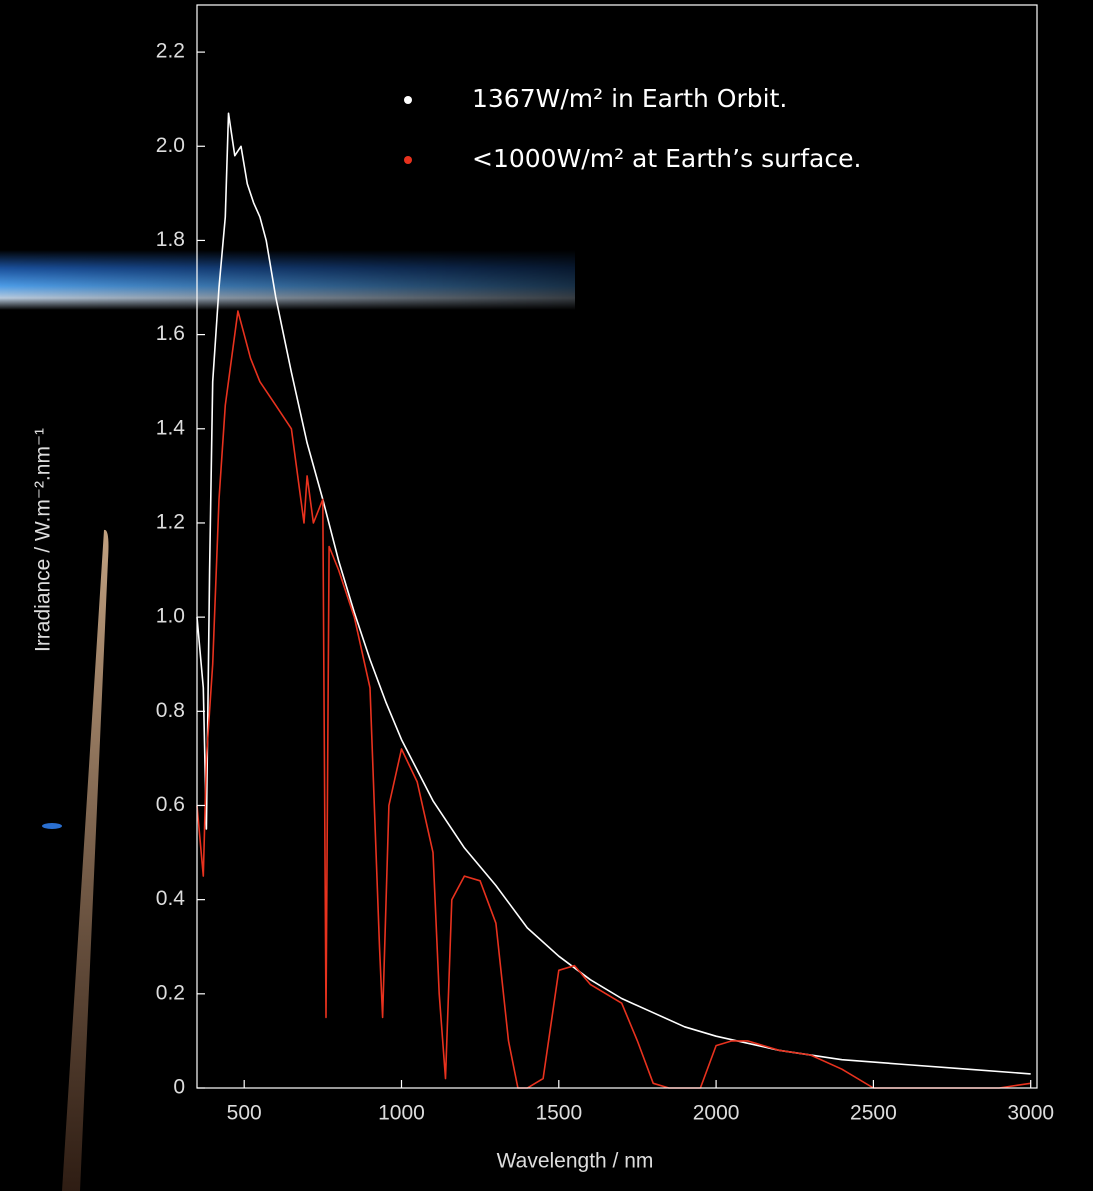 The width and height of the screenshot is (1093, 1191). What do you see at coordinates (287, 280) in the screenshot?
I see `horizon-photo` at bounding box center [287, 280].